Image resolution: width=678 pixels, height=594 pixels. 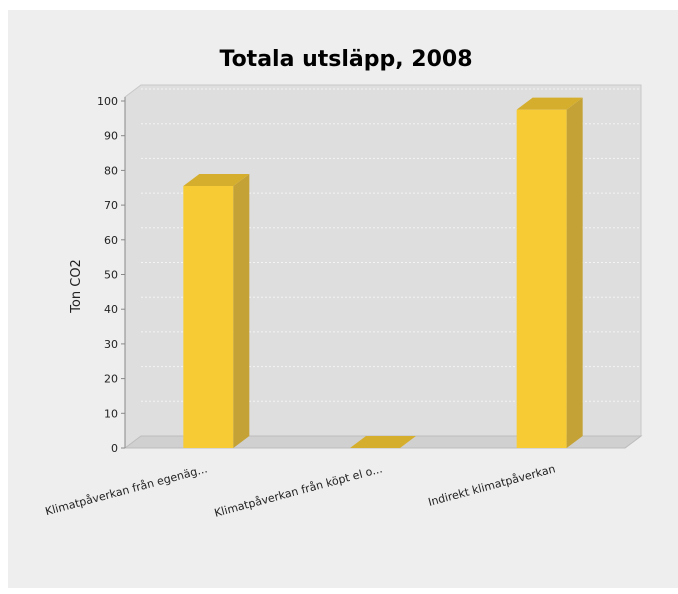 What do you see at coordinates (111, 379) in the screenshot?
I see `y-tick-label: 20` at bounding box center [111, 379].